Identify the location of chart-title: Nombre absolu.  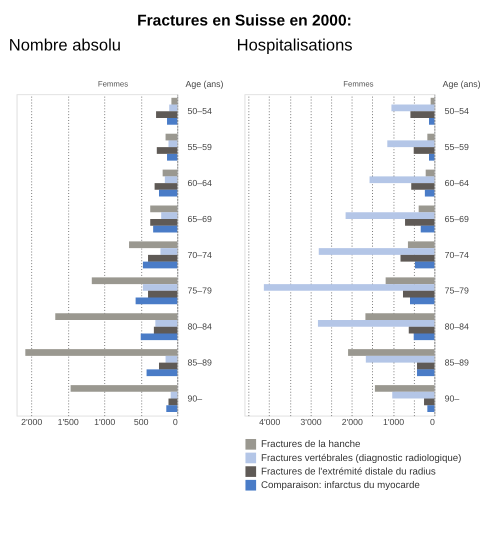
(64, 44).